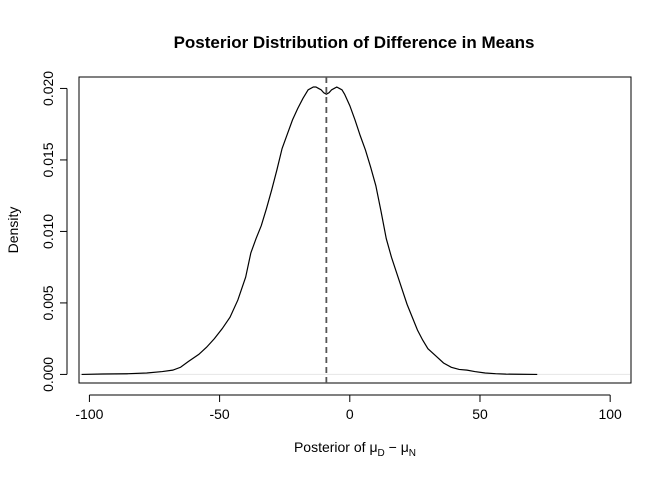  What do you see at coordinates (48, 302) in the screenshot?
I see `y-tick-label: 0.005` at bounding box center [48, 302].